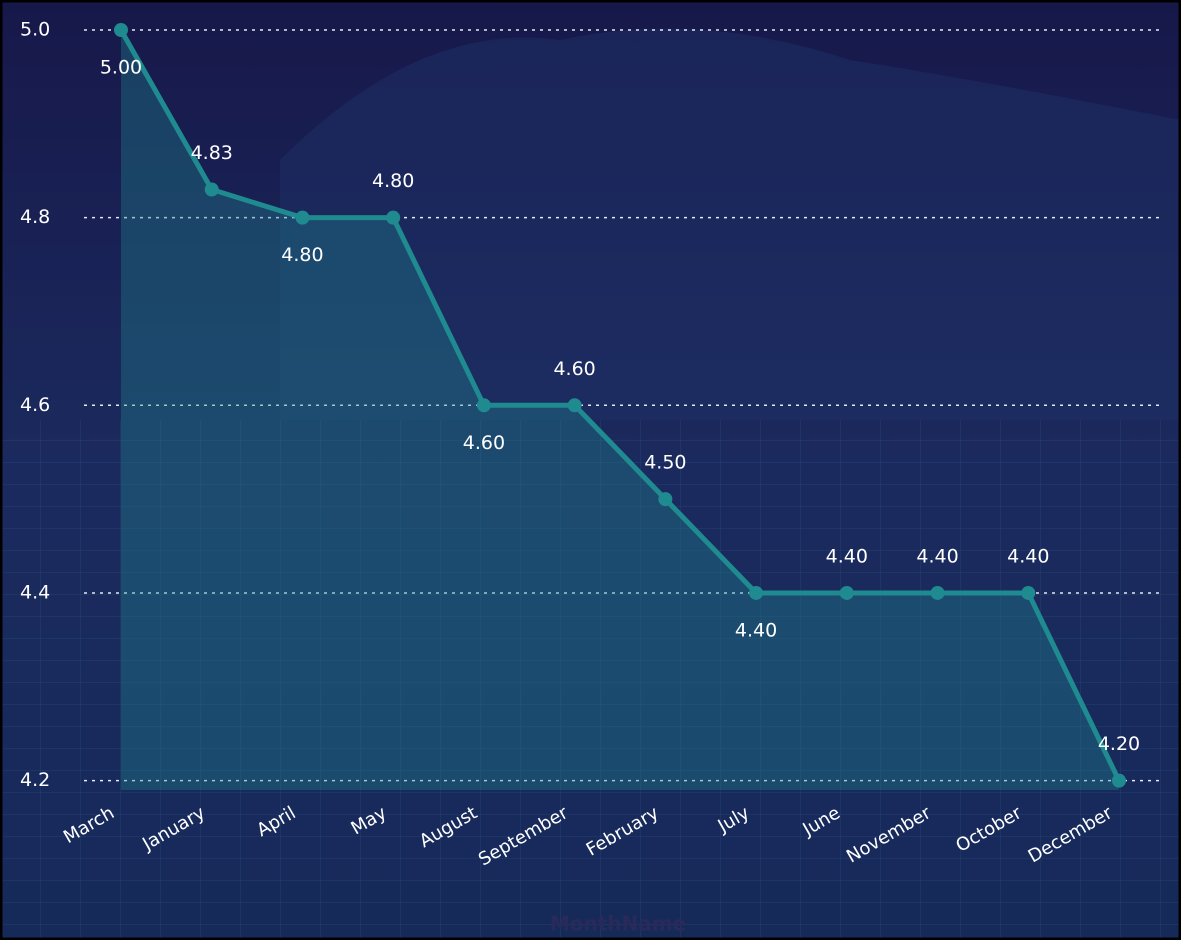 This screenshot has width=1181, height=940. Describe the element at coordinates (35, 592) in the screenshot. I see `y-tick-label: 4.4` at that location.